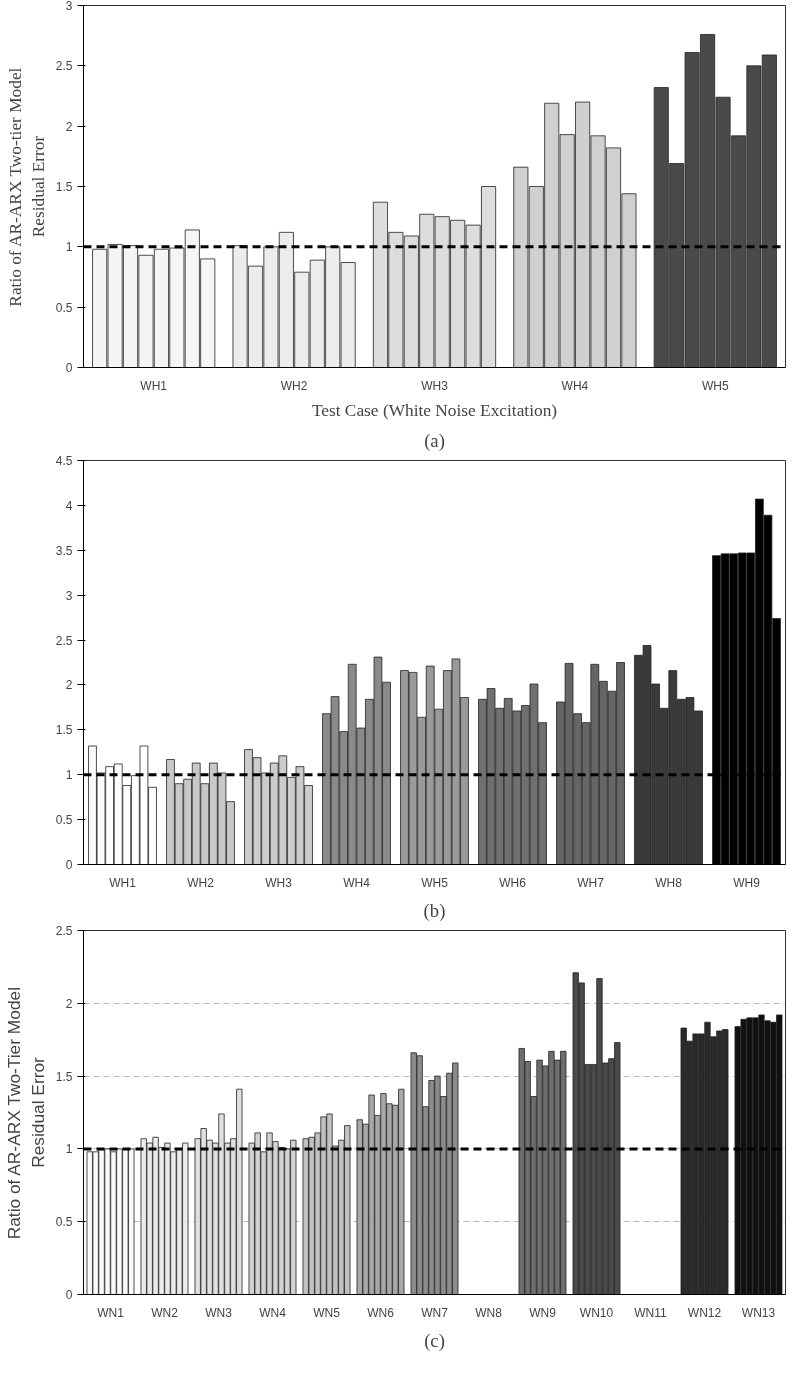 The height and width of the screenshot is (1386, 811). I want to click on x-tick-label: WN12, so click(704, 1312).